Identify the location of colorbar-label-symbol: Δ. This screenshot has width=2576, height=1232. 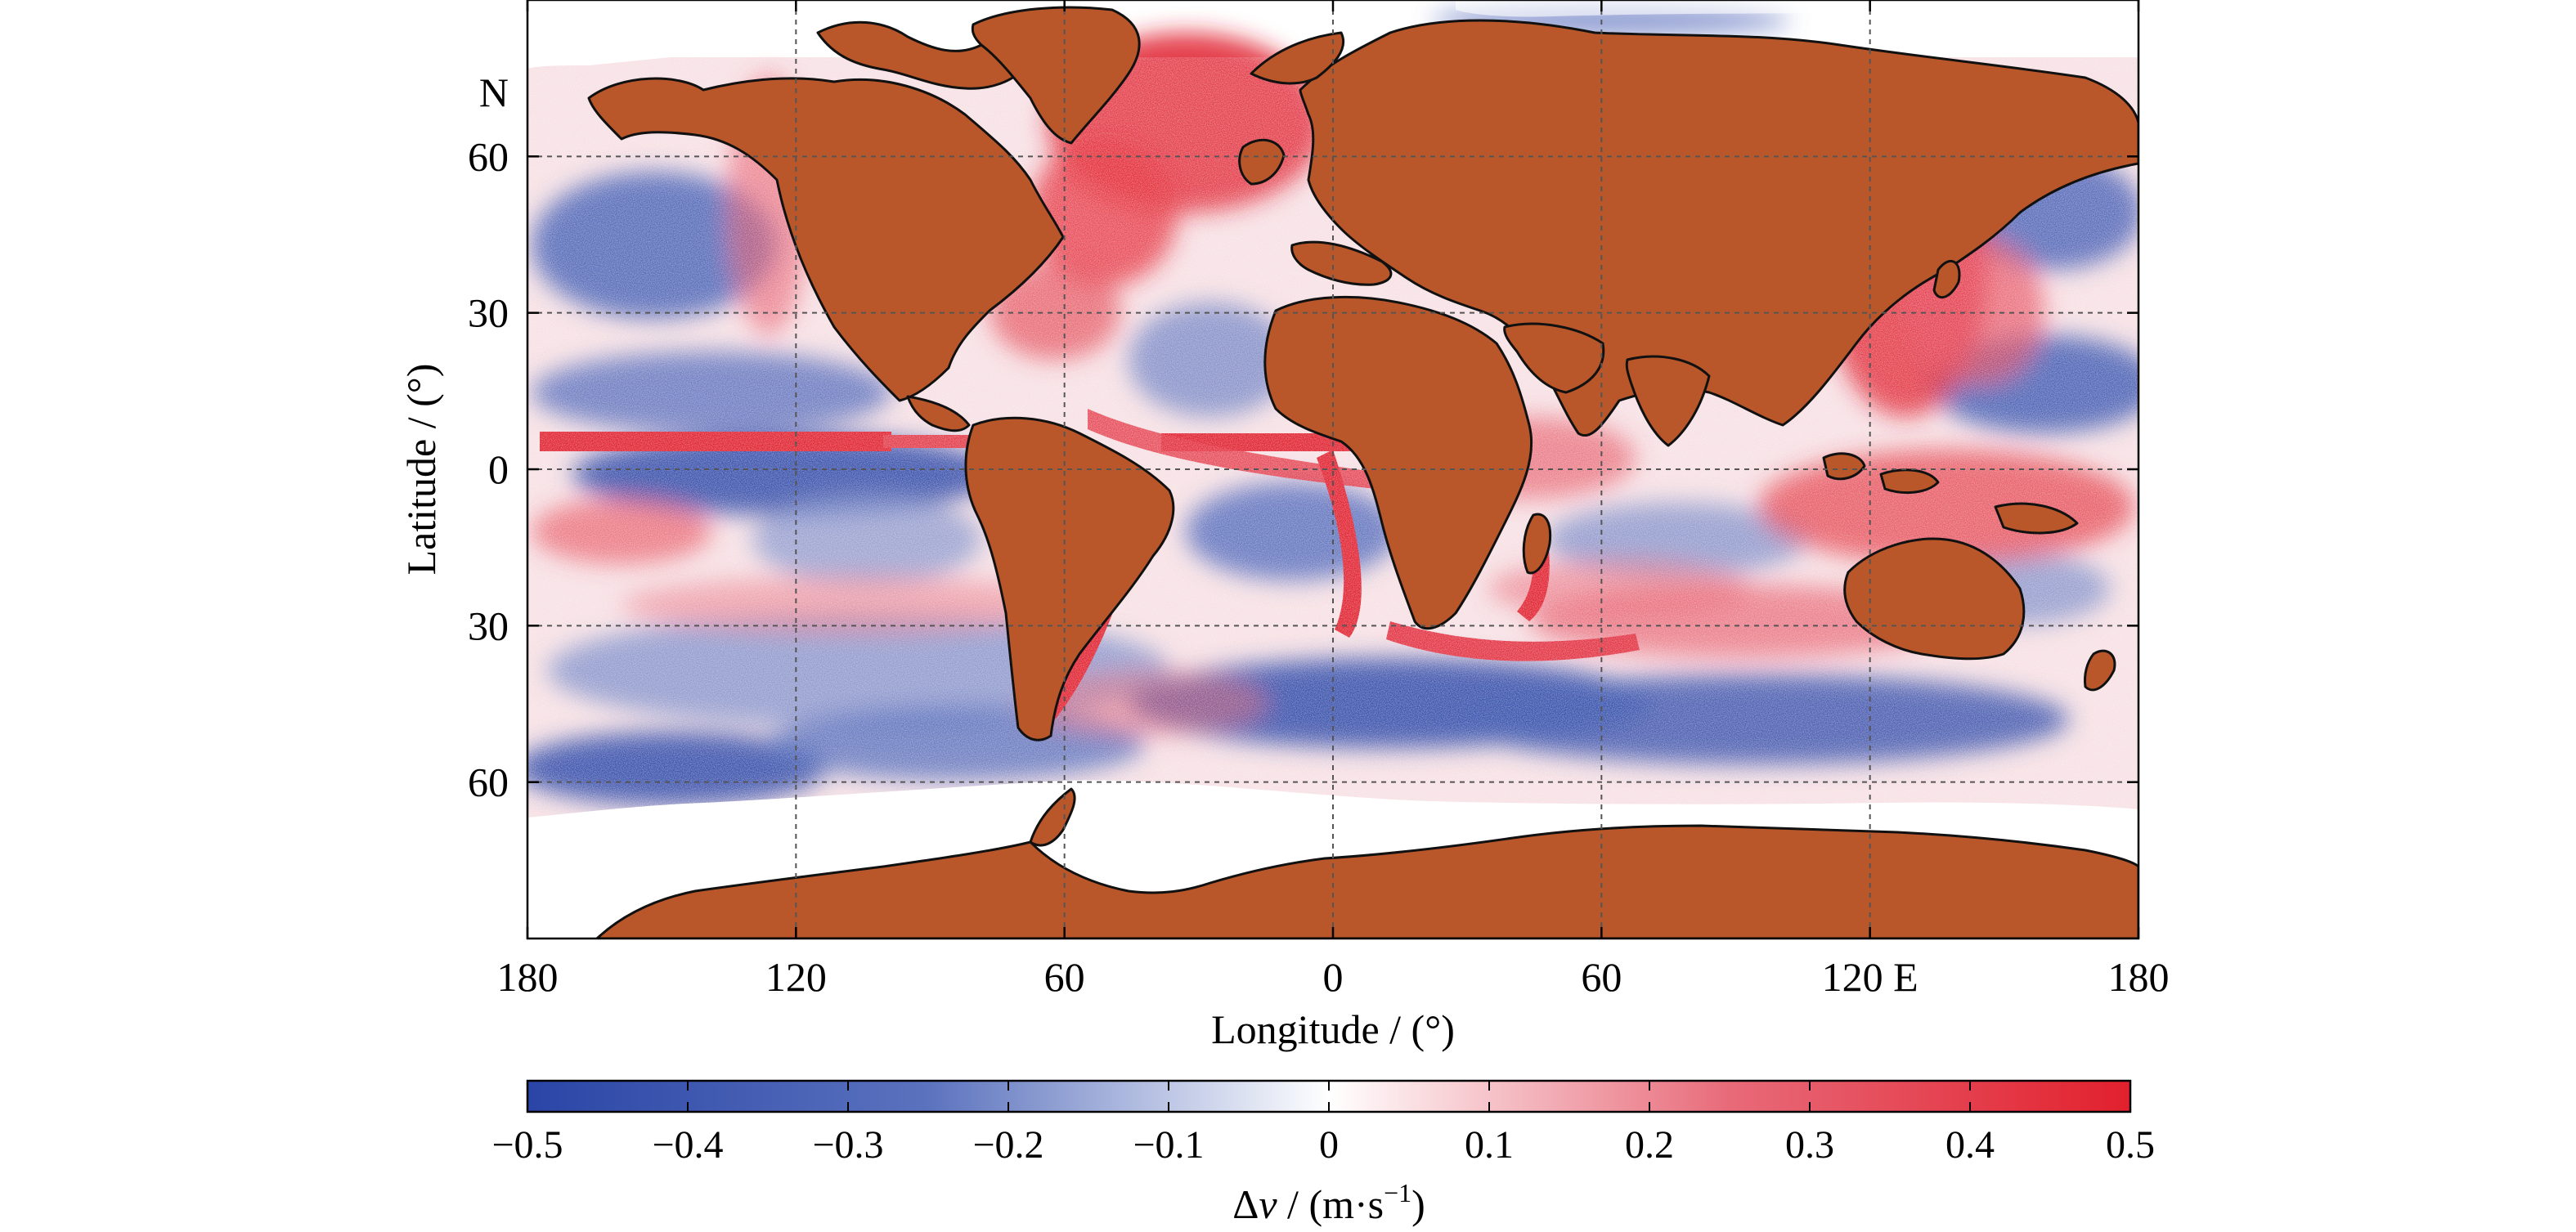
(1245, 1204).